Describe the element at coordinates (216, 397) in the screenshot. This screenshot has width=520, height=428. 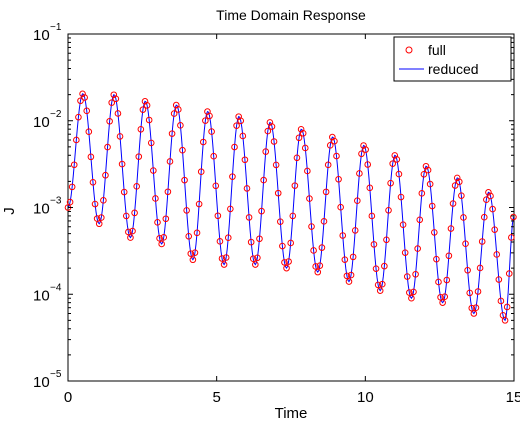
I see `x-tick-label: 5` at that location.